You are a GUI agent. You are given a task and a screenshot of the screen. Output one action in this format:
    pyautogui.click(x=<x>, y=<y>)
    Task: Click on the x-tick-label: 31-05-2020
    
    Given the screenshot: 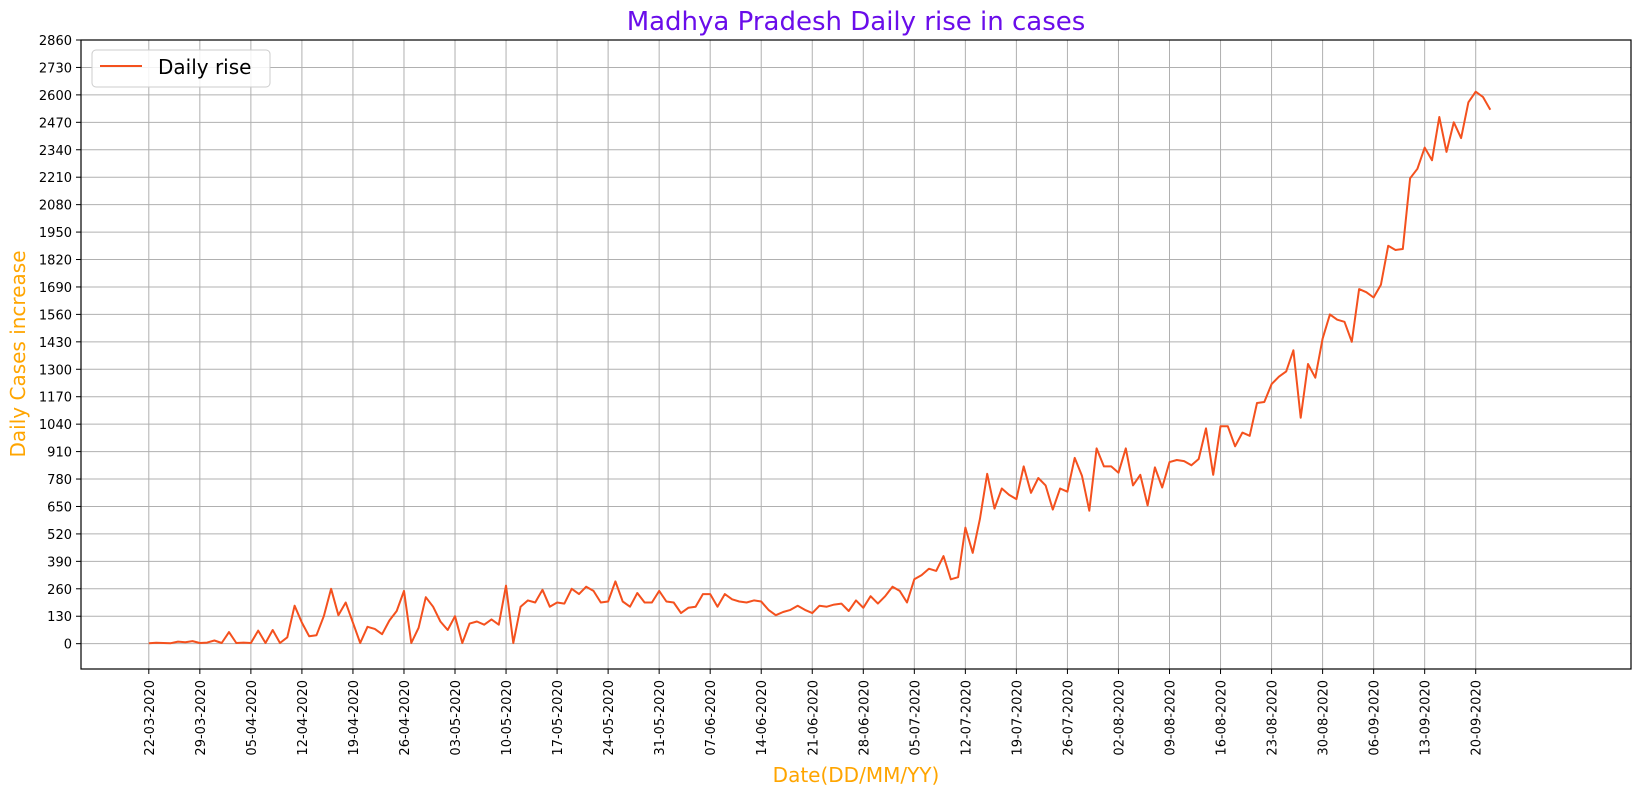 What is the action you would take?
    pyautogui.click(x=660, y=718)
    